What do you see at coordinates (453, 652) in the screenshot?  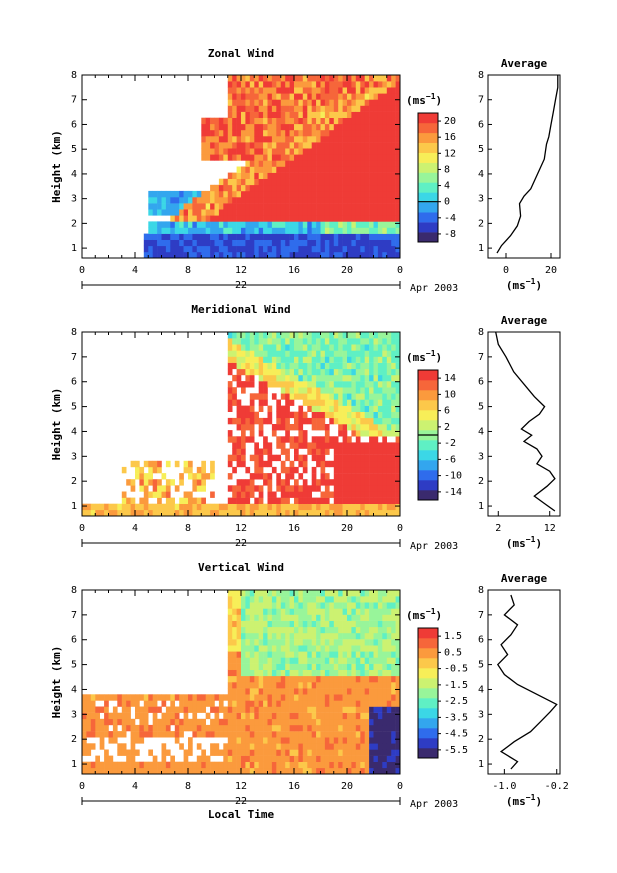 I see `colorbar-tick-label: 0.5` at bounding box center [453, 652].